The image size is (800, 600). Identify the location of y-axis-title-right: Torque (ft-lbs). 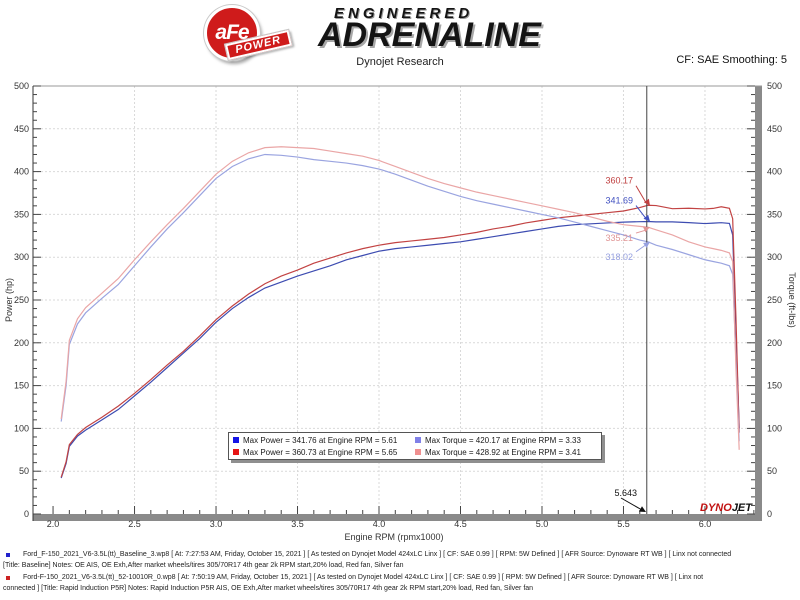
(792, 300).